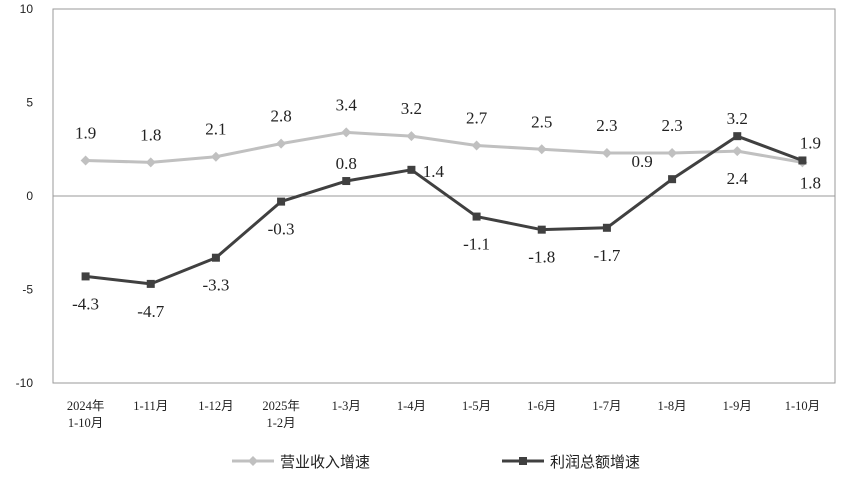 Image resolution: width=845 pixels, height=478 pixels. I want to click on data-label-profit: -1.7, so click(606, 255).